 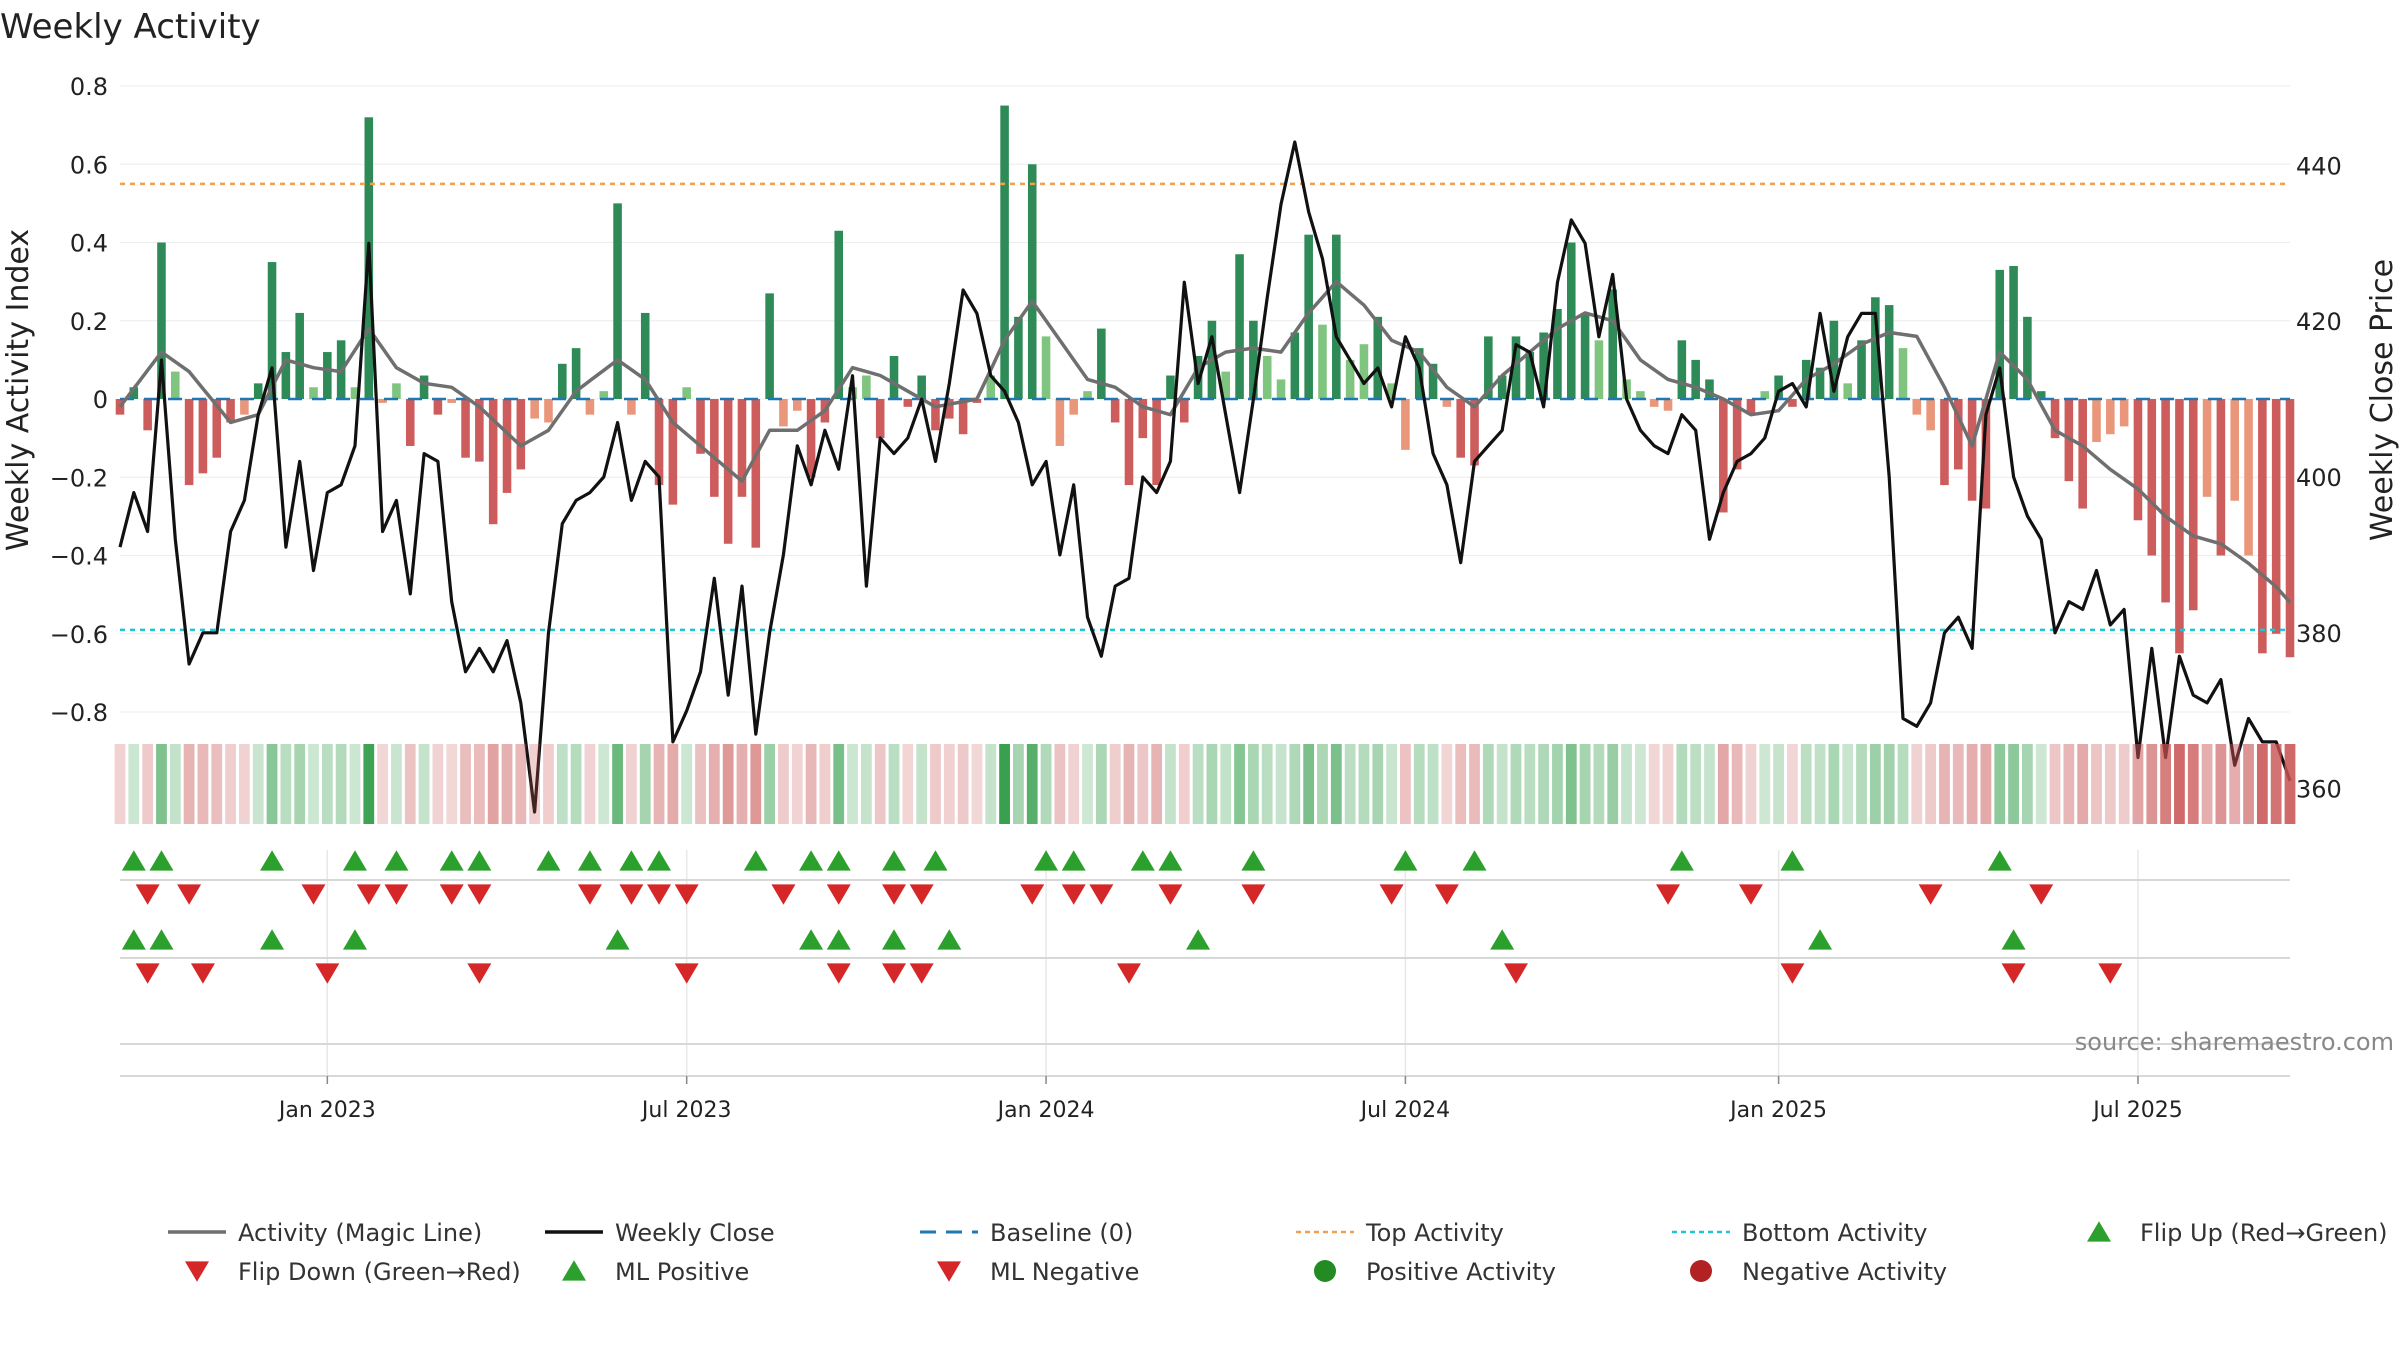 What do you see at coordinates (79, 635) in the screenshot?
I see `y-tick-label: −0.6` at bounding box center [79, 635].